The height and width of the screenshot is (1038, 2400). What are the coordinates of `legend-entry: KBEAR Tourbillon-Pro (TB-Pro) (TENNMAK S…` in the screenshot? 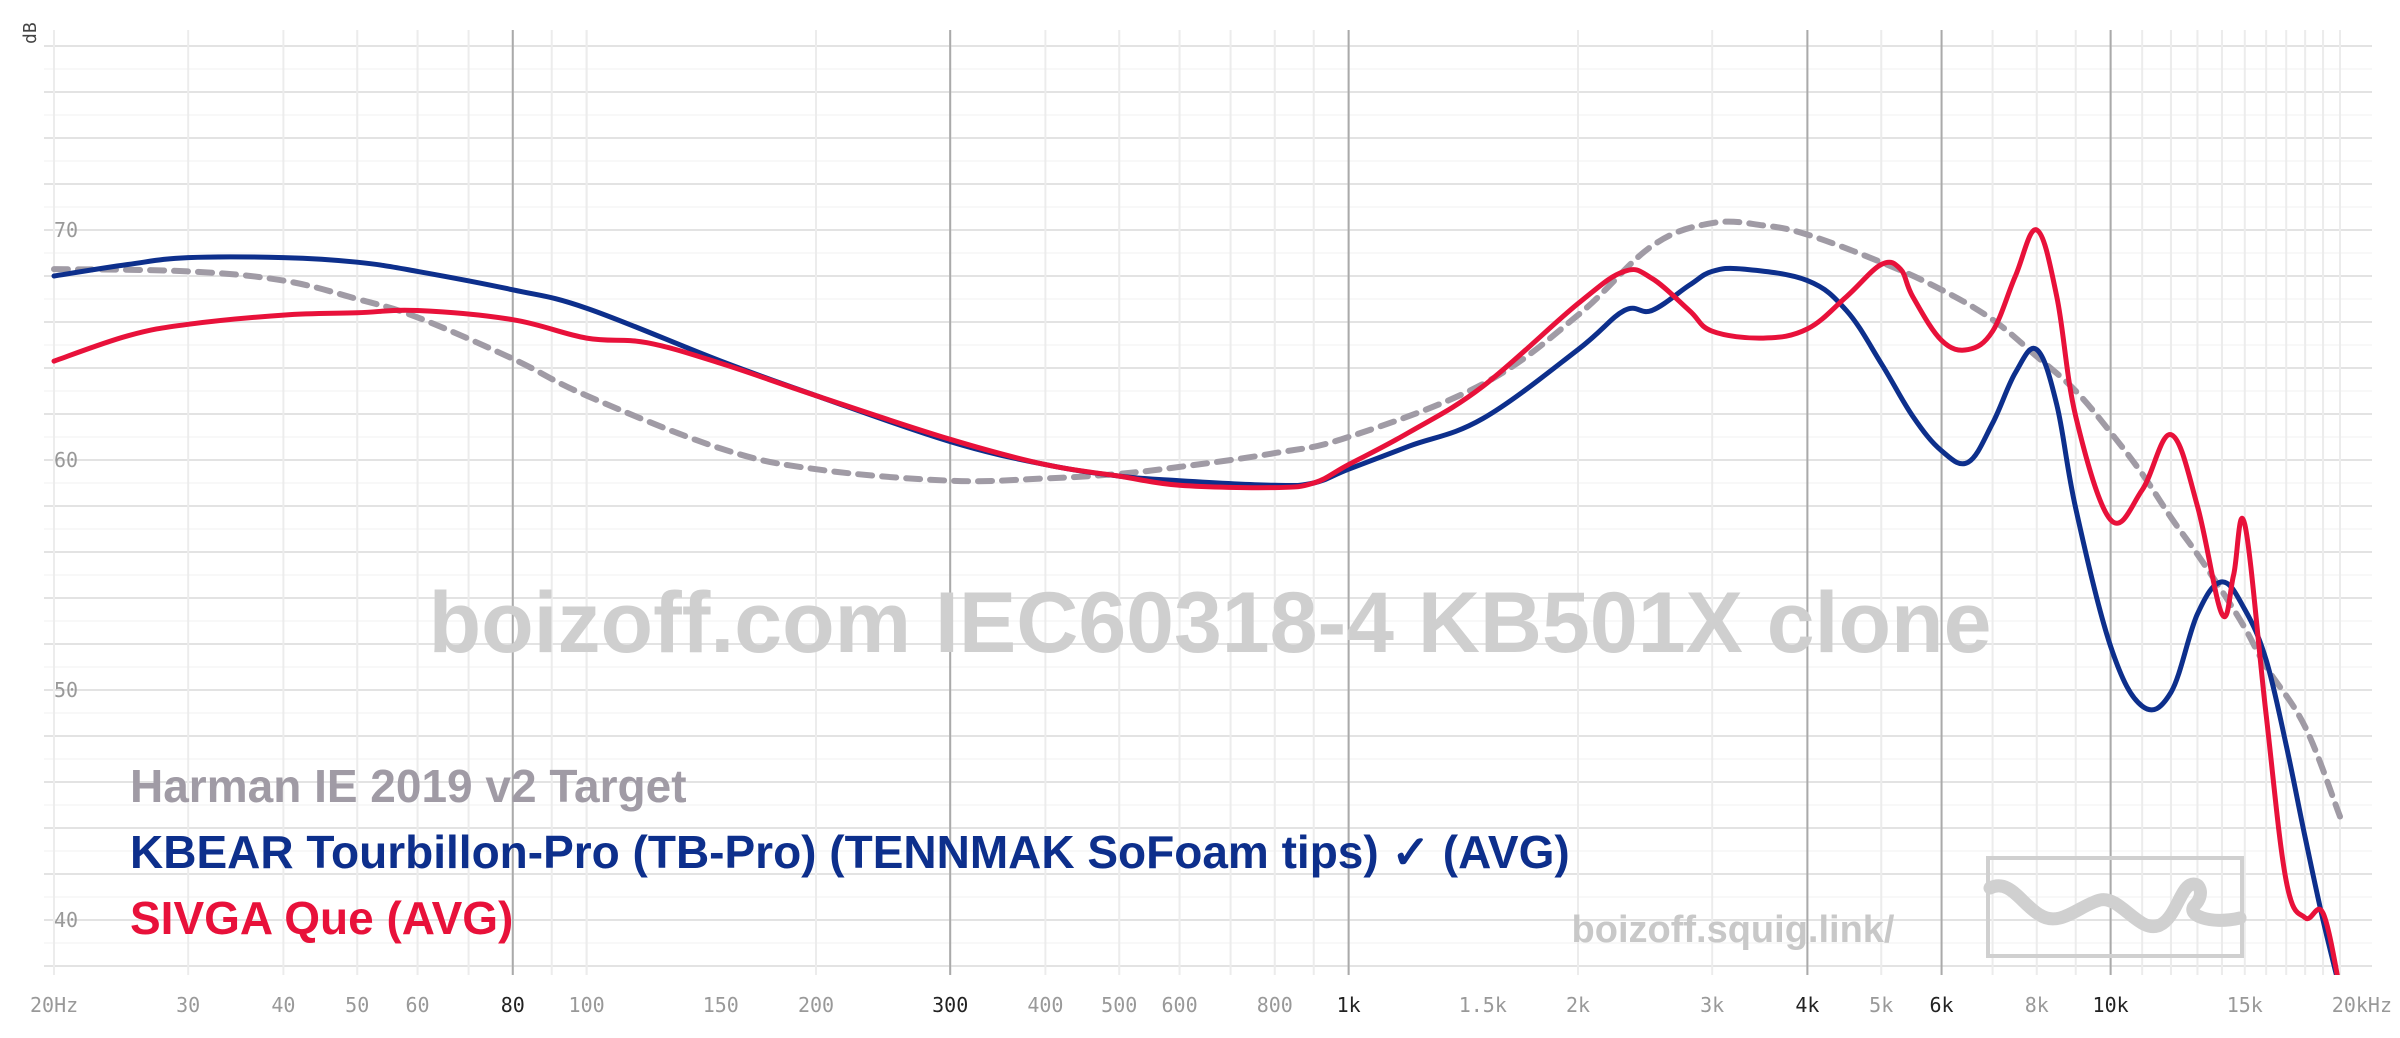 It's located at (850, 852).